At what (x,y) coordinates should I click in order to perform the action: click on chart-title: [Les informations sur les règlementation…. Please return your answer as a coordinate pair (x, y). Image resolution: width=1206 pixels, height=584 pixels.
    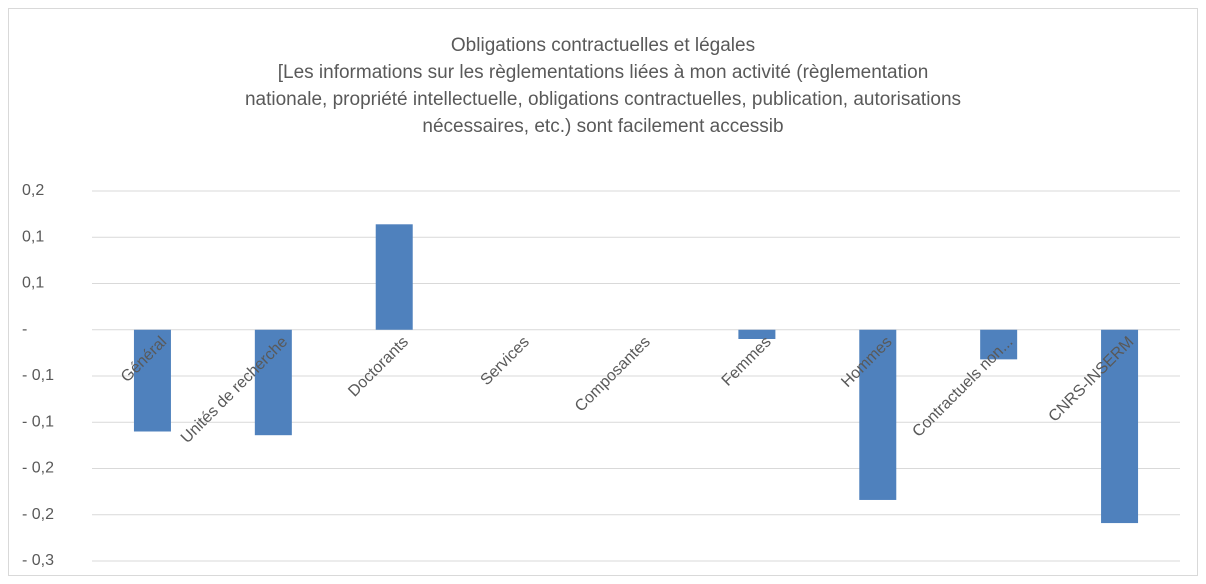
    Looking at the image, I should click on (603, 72).